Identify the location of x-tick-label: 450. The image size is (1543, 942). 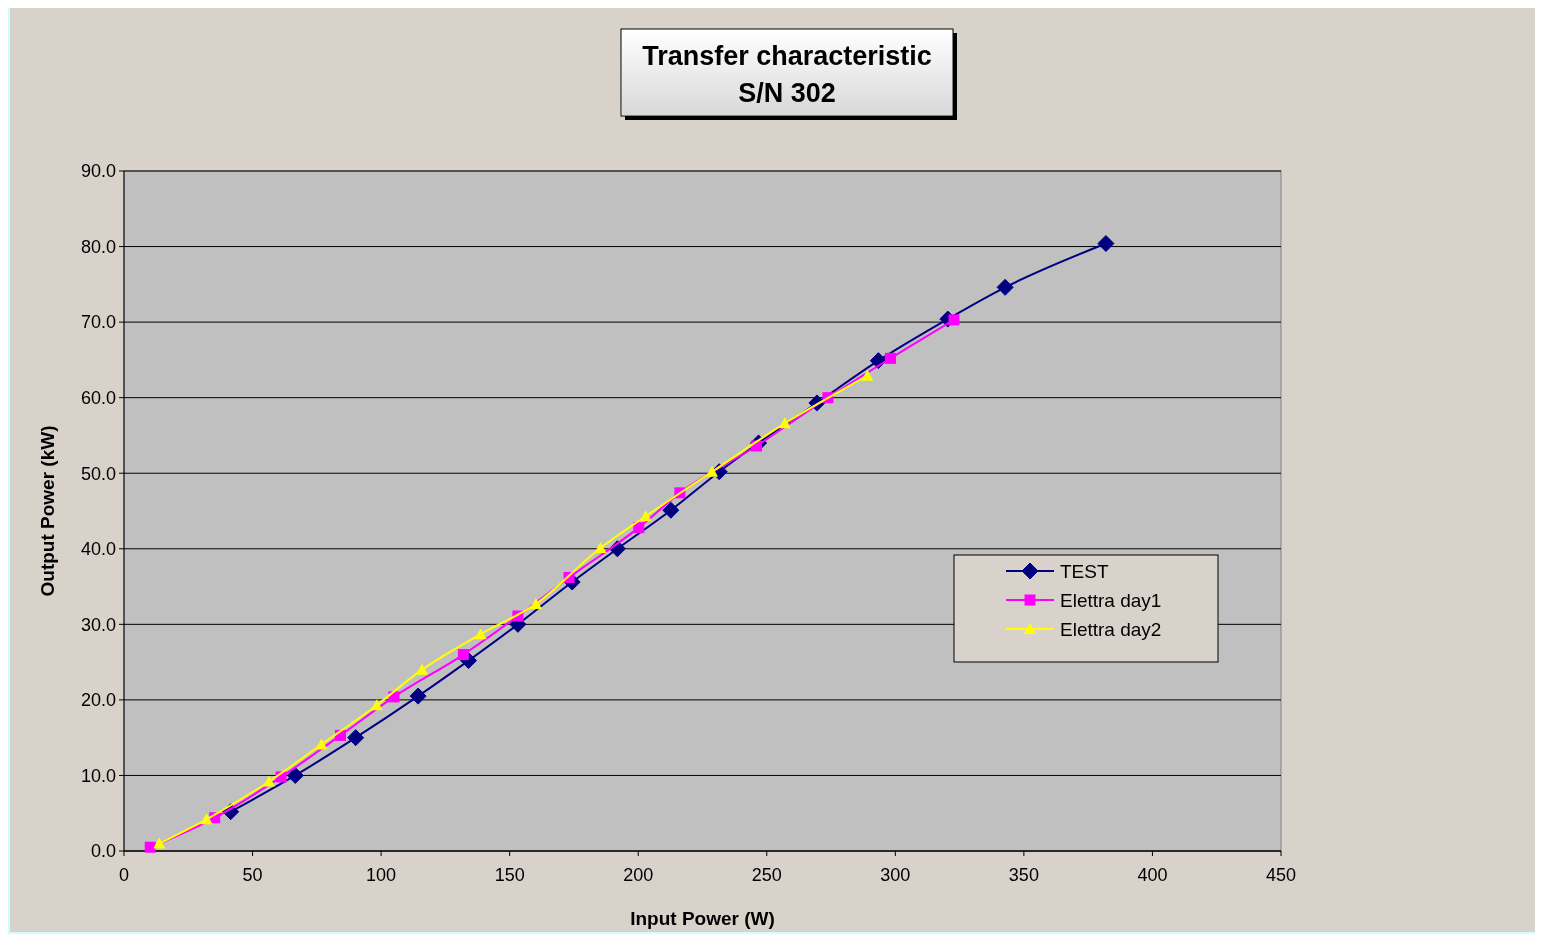
(1281, 875).